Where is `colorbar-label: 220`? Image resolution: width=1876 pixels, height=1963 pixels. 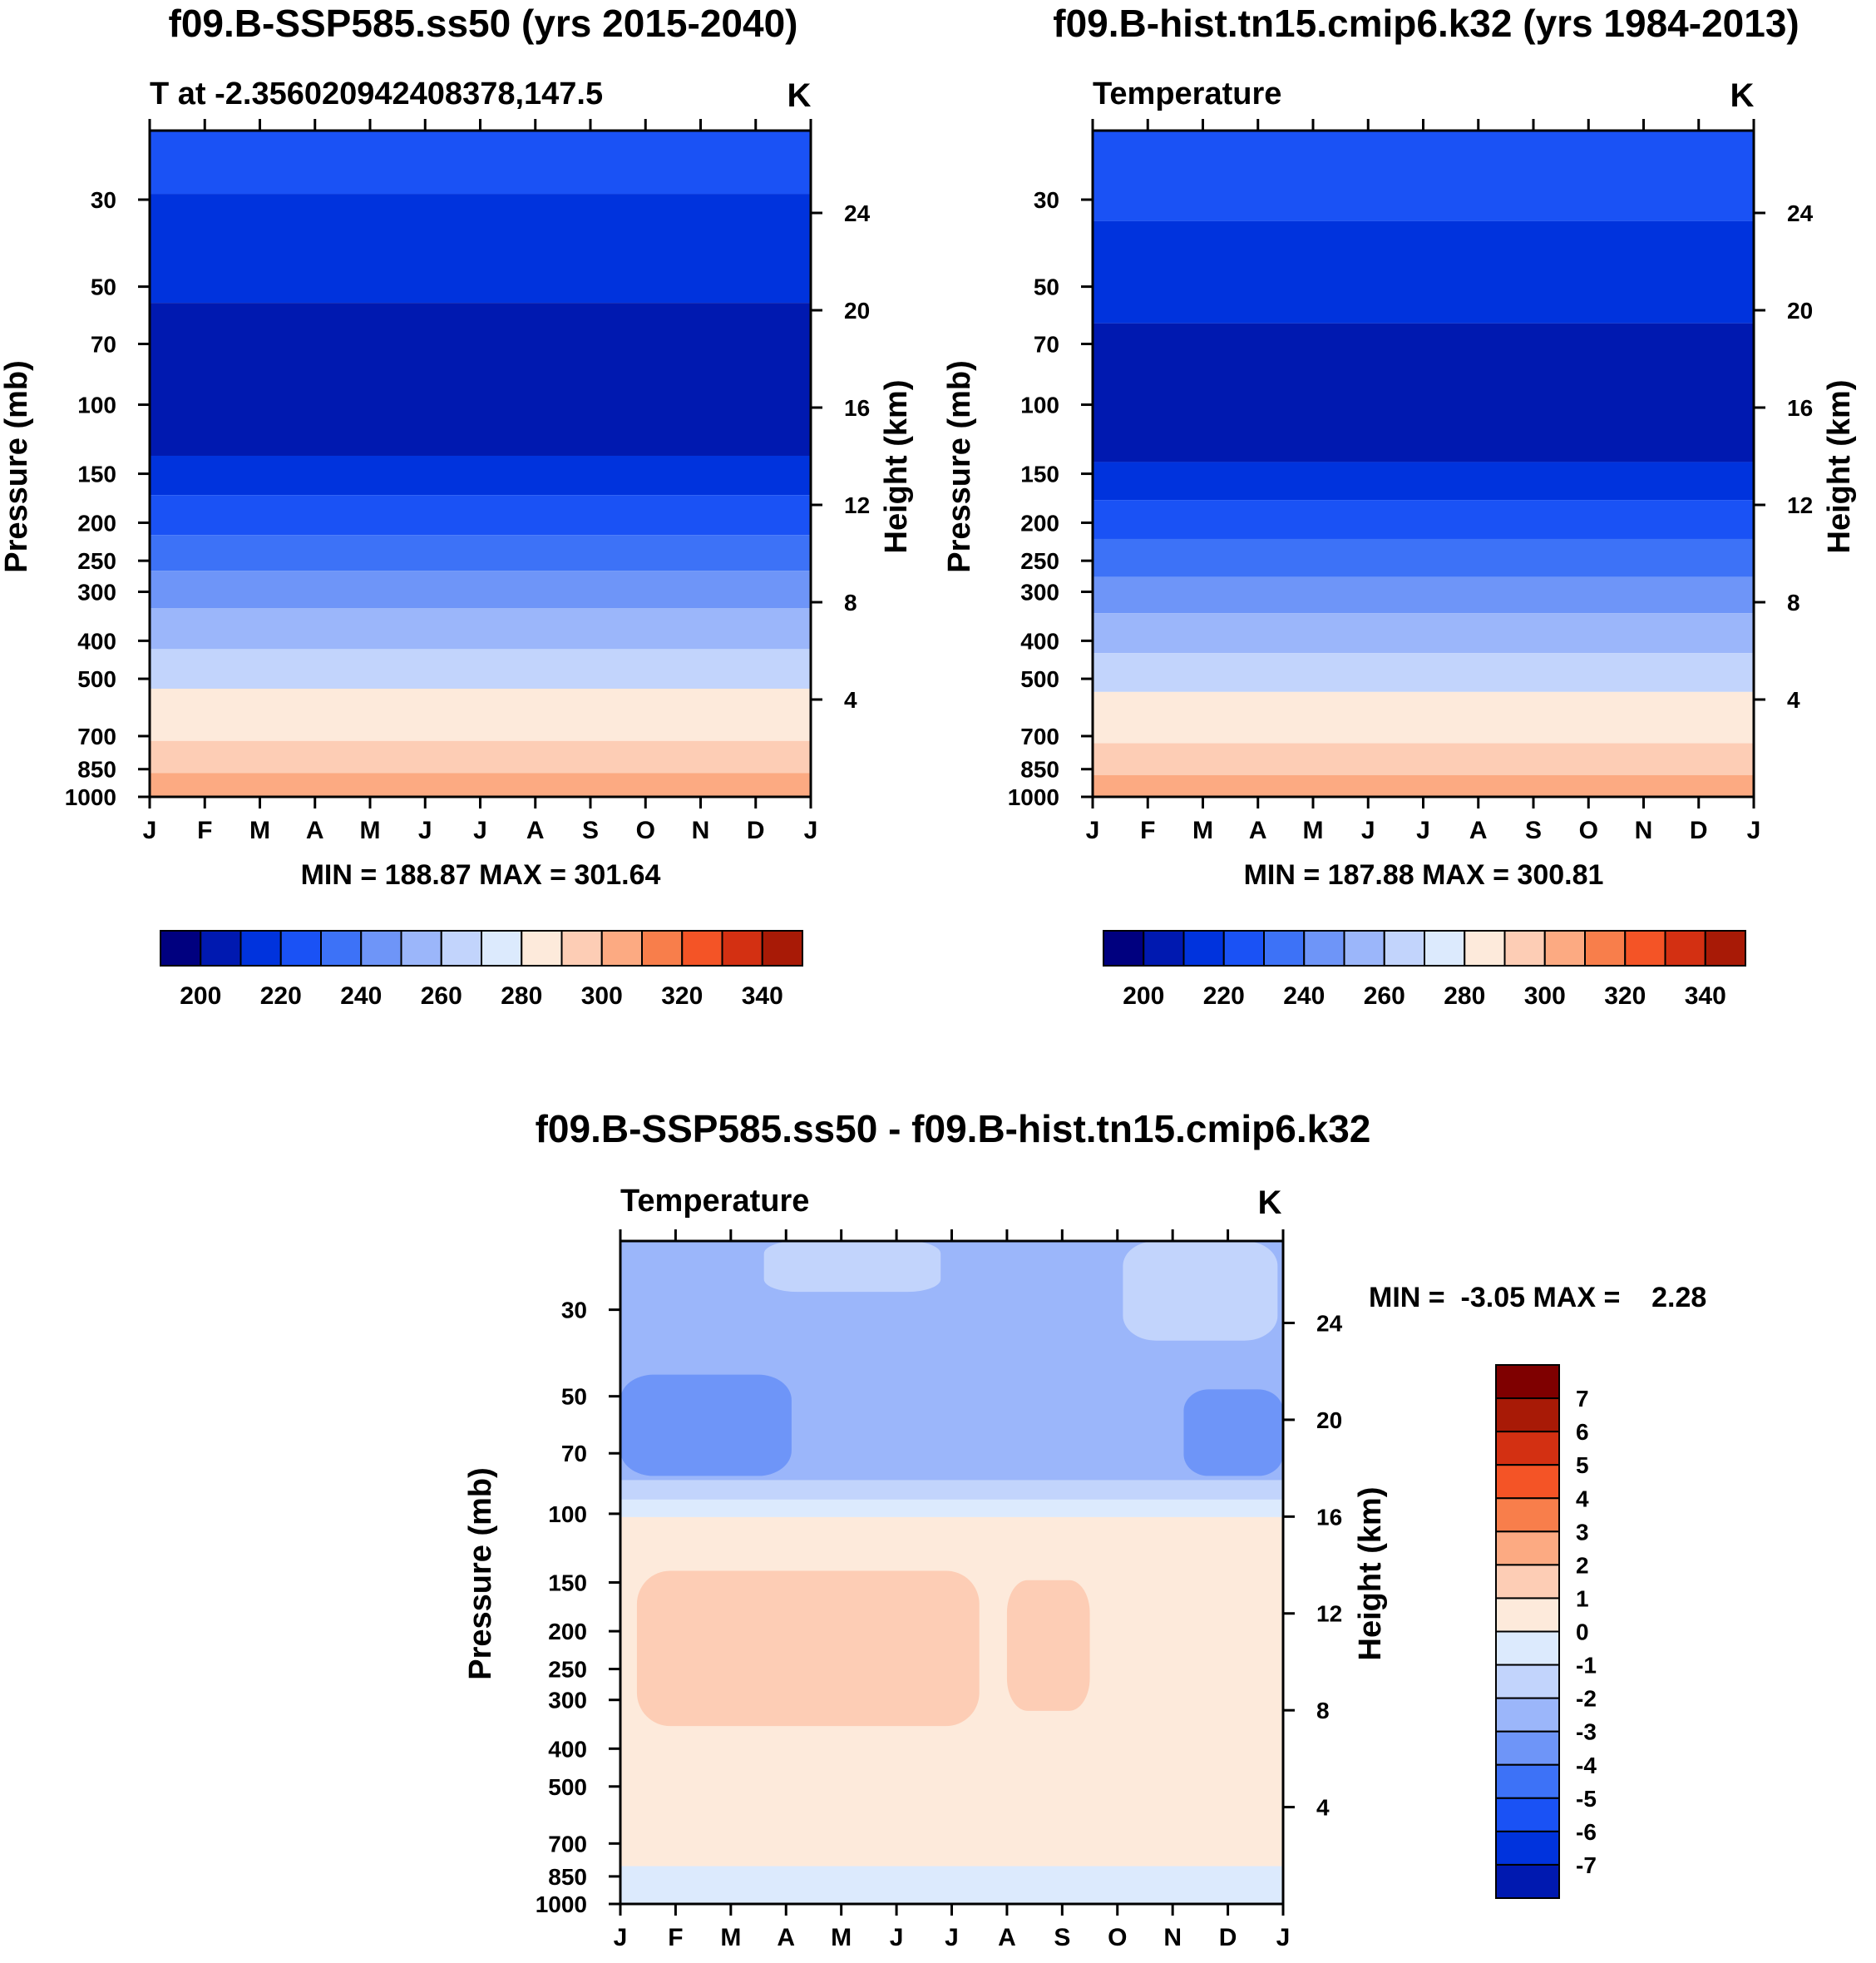
colorbar-label: 220 is located at coordinates (281, 996).